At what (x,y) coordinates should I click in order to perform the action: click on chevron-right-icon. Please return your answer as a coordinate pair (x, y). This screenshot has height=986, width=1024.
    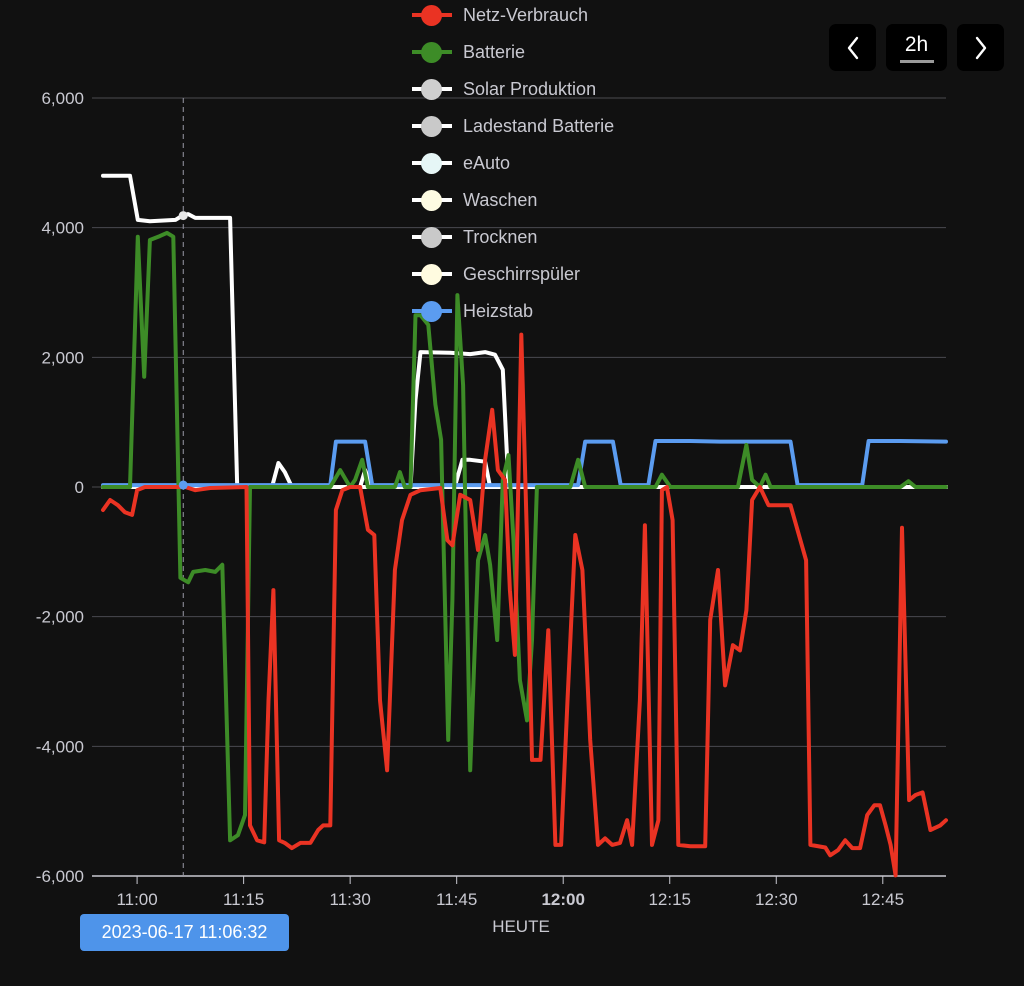
    Looking at the image, I should click on (980, 47).